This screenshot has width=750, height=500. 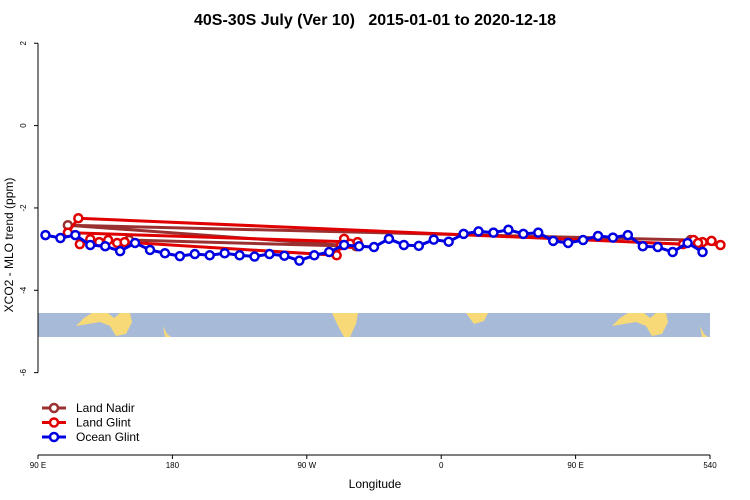 What do you see at coordinates (375, 484) in the screenshot?
I see `x-axis-label: Longitude` at bounding box center [375, 484].